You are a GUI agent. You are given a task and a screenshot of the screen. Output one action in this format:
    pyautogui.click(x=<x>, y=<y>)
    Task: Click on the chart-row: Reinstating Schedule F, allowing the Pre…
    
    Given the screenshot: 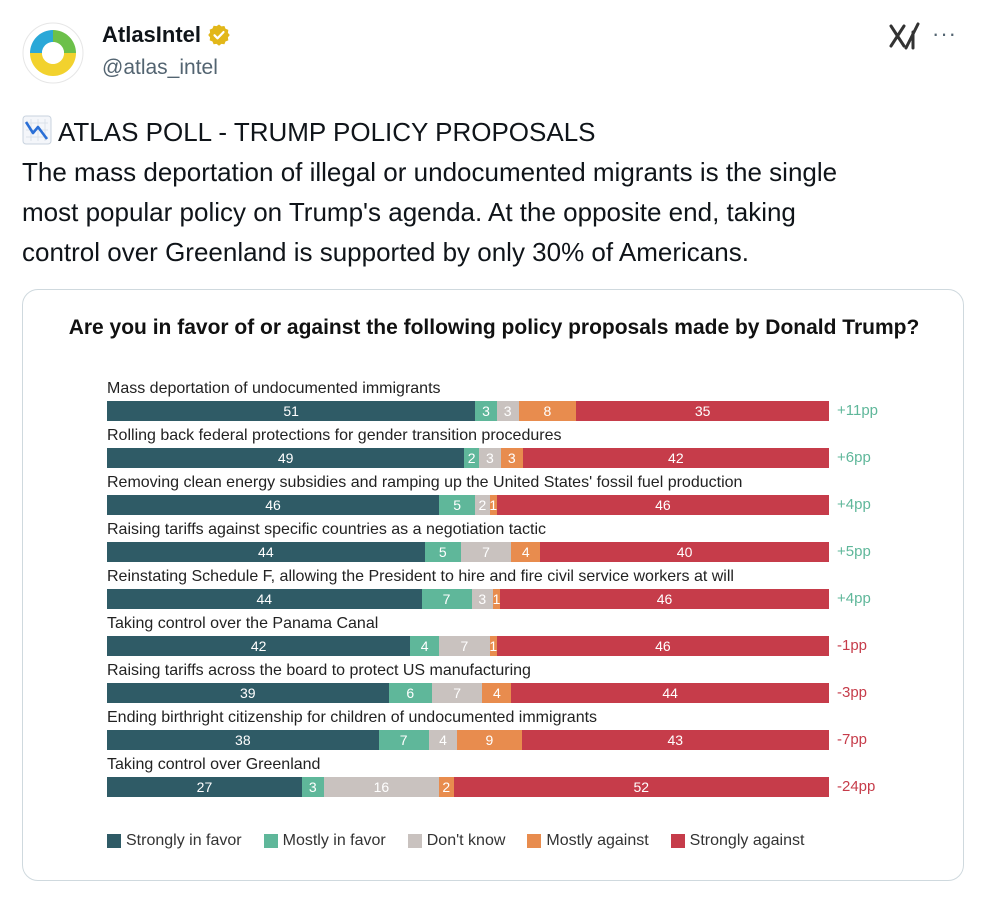 What is the action you would take?
    pyautogui.click(x=527, y=591)
    